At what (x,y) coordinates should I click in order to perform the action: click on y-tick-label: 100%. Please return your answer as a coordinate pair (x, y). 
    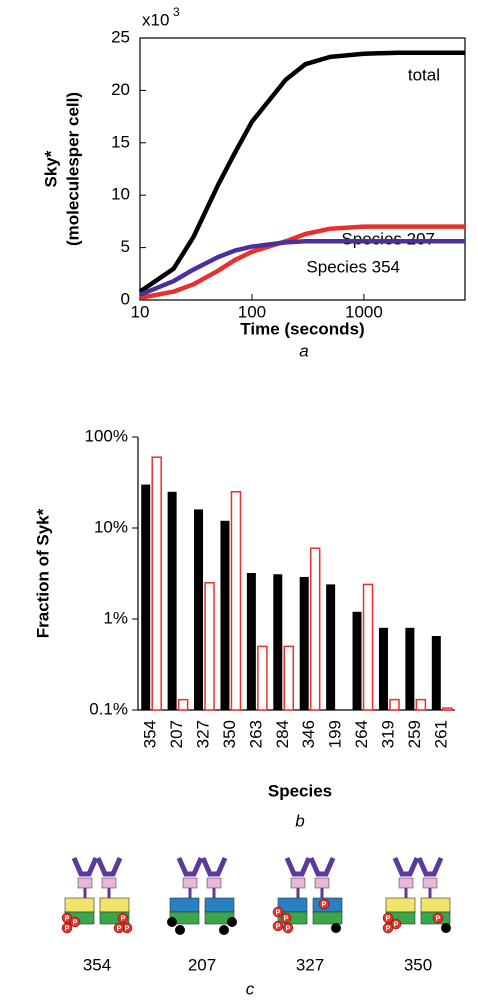
    Looking at the image, I should click on (106, 435).